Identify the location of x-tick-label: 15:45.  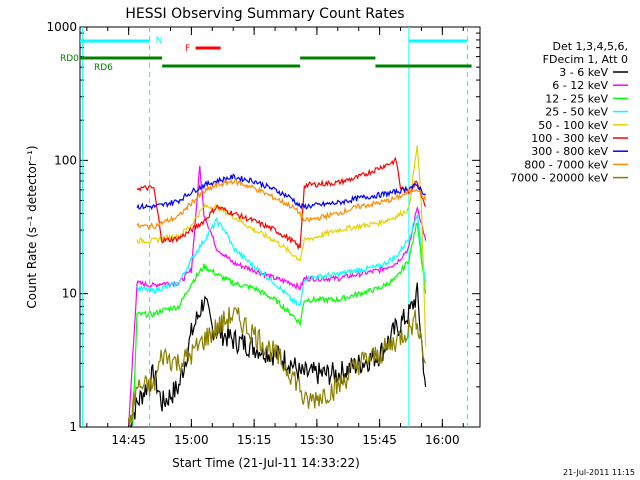
(379, 440).